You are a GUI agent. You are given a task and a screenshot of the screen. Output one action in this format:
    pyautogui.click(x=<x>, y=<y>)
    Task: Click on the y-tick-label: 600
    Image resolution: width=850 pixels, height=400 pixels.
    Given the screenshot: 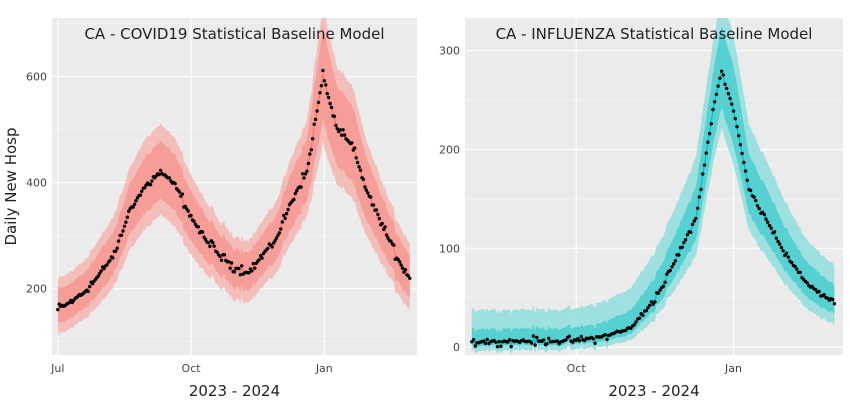 What is the action you would take?
    pyautogui.click(x=36, y=76)
    